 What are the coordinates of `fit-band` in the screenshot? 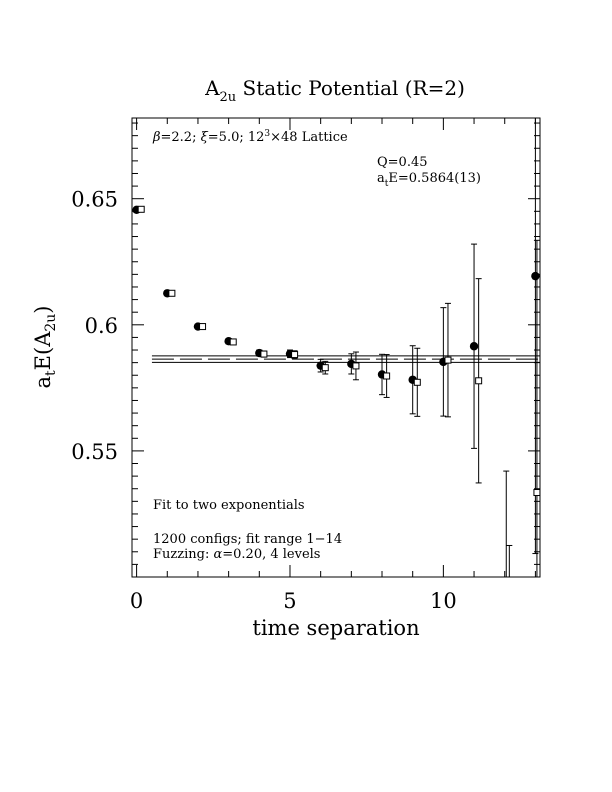 It's located at (345, 359).